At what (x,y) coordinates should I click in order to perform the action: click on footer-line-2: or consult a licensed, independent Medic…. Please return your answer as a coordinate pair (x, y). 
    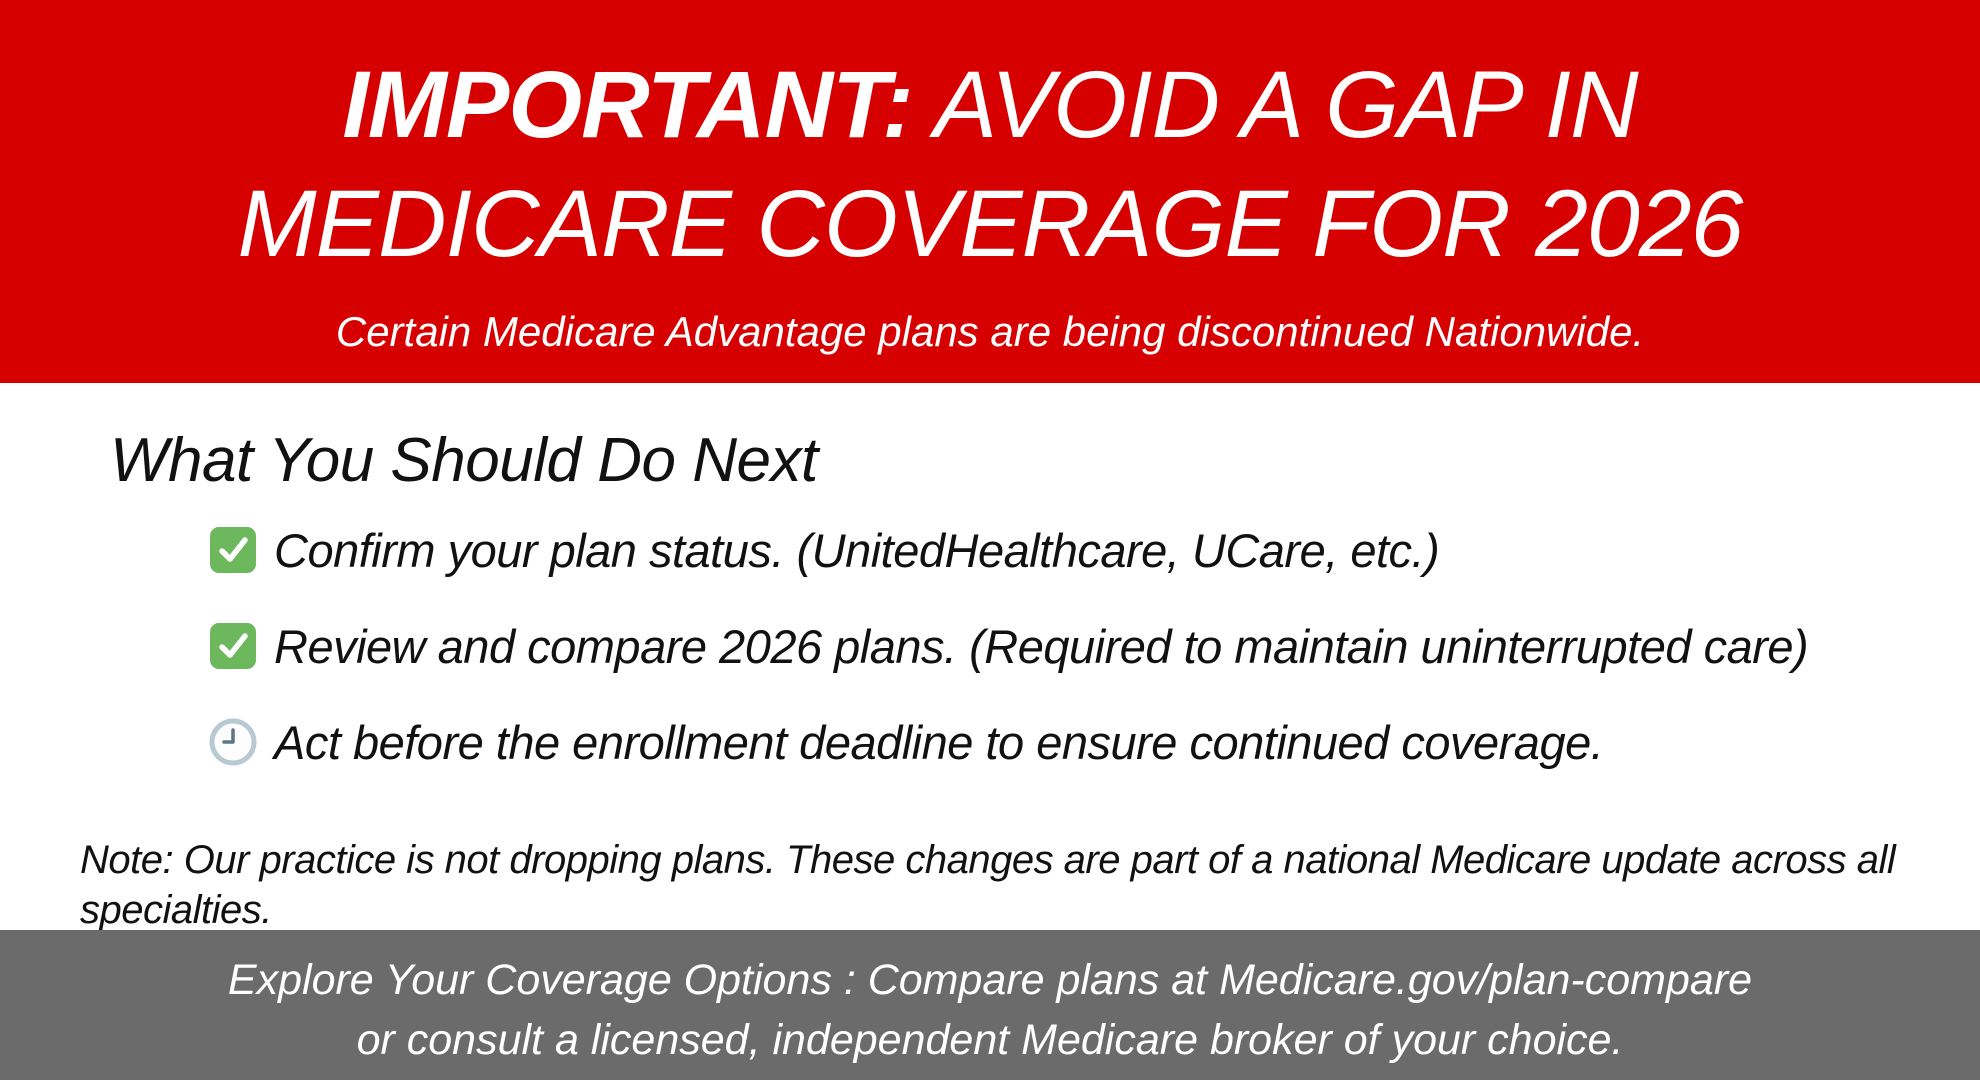
    Looking at the image, I should click on (990, 1040).